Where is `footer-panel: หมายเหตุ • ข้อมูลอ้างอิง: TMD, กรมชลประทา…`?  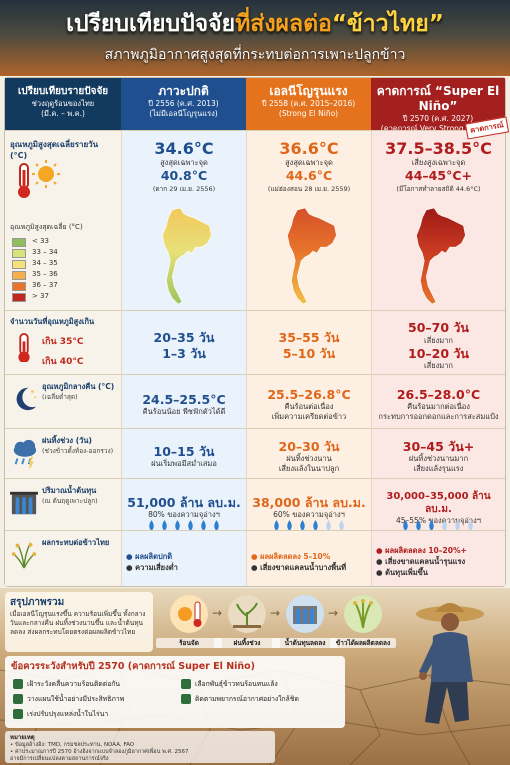
footer-panel: หมายเหตุ • ข้อมูลอ้างอิง: TMD, กรมชลประทา… is located at coordinates (140, 747).